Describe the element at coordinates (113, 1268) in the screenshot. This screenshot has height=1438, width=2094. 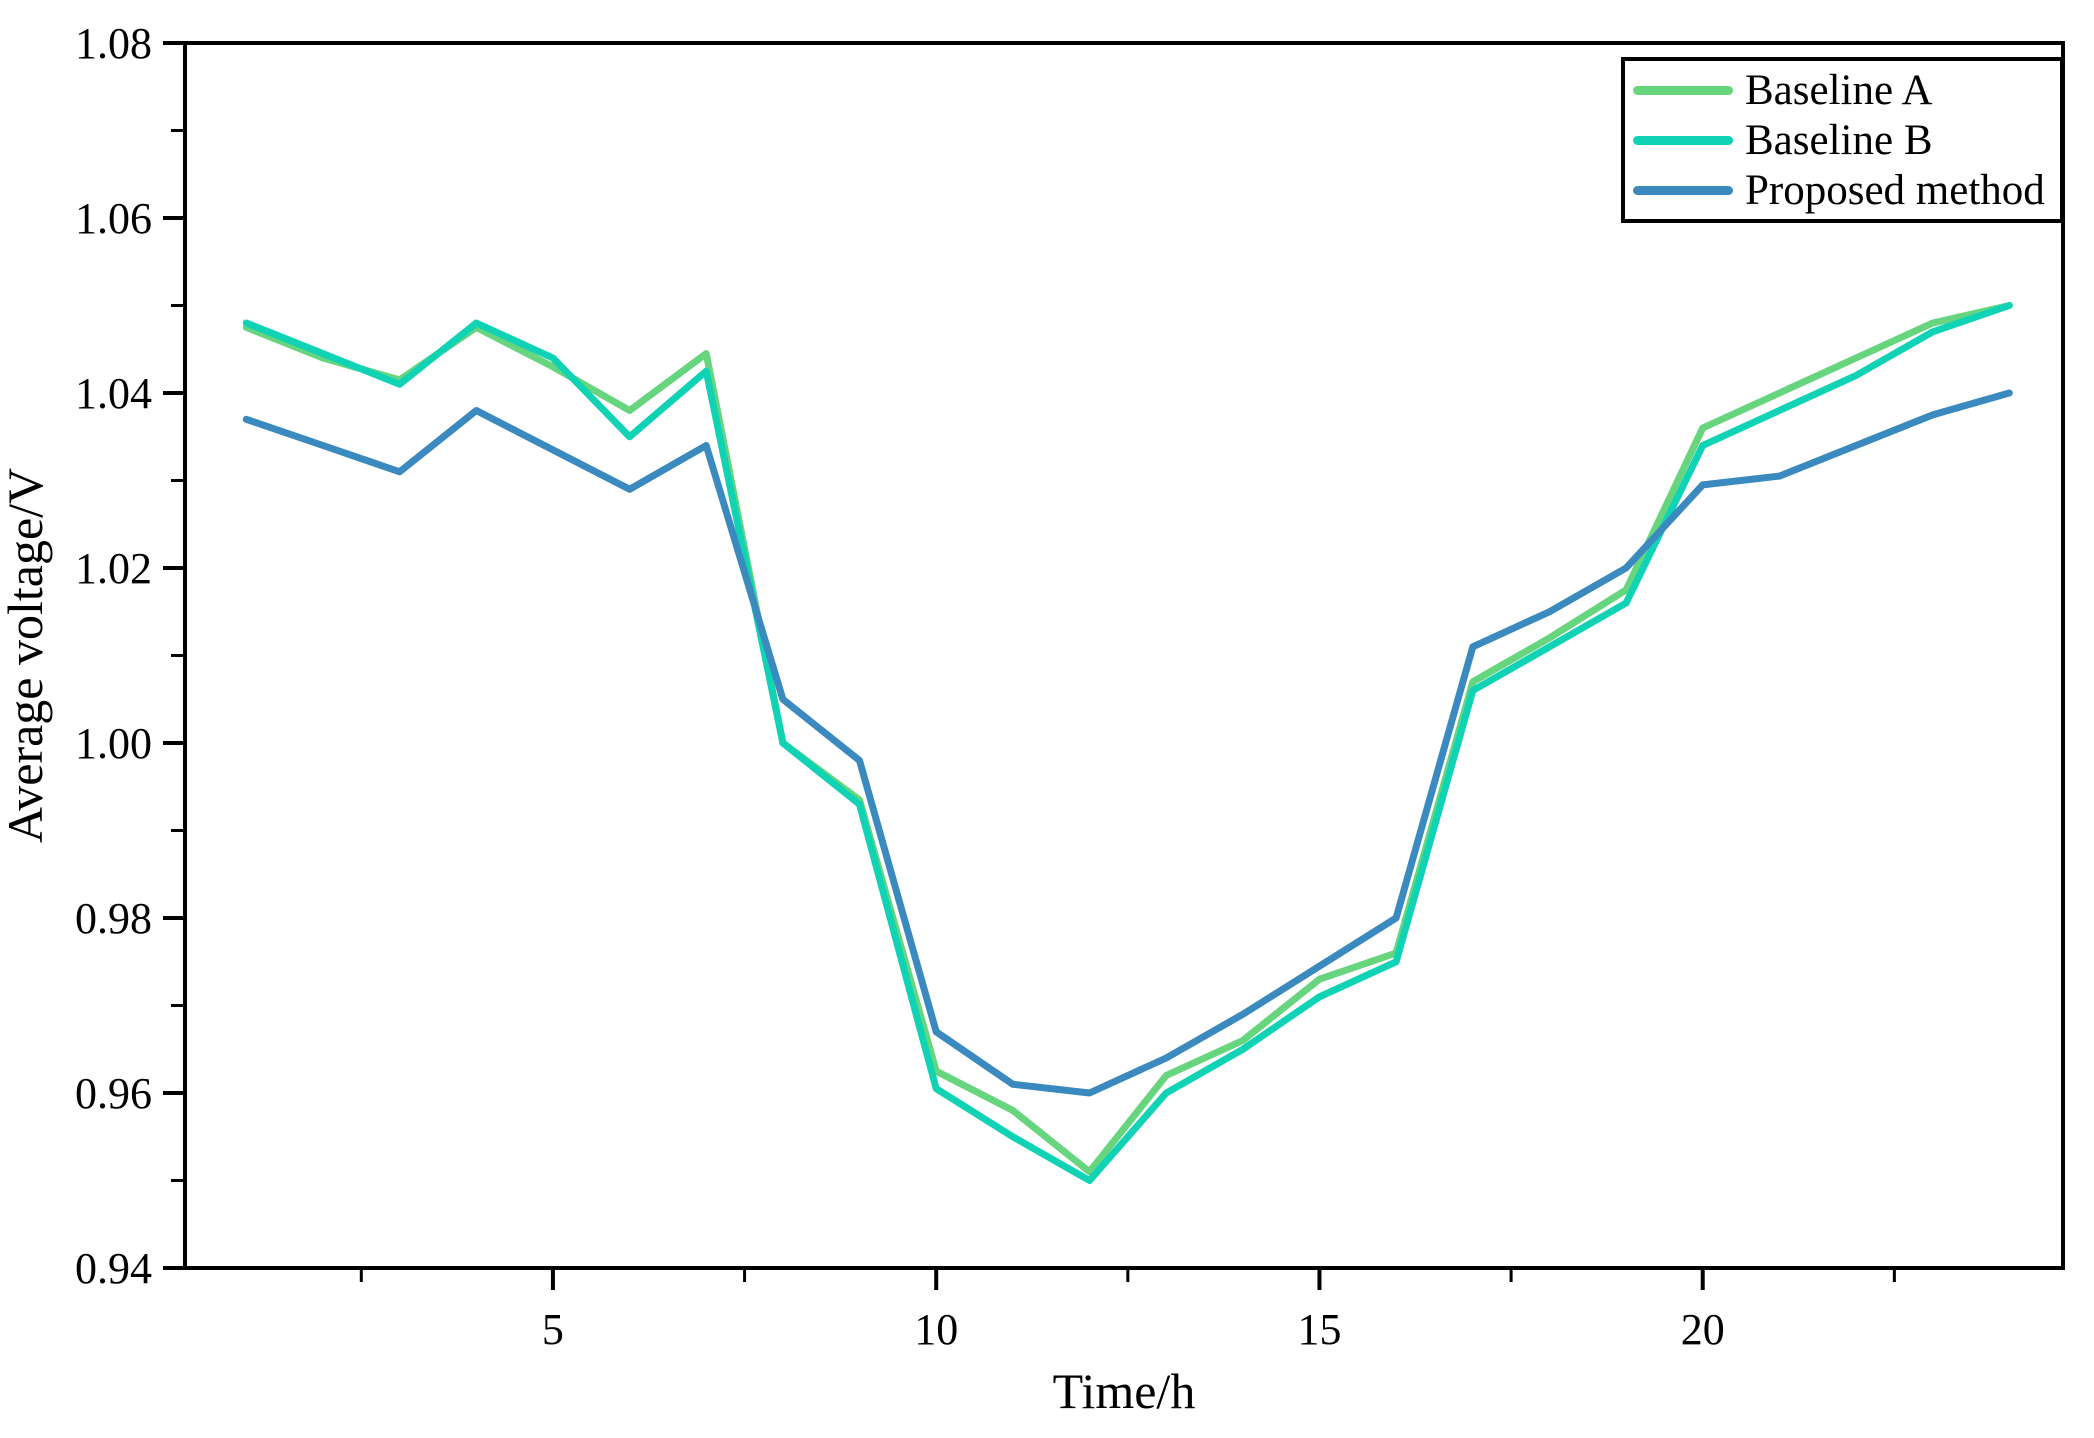
I see `y-tick-label: 0.94` at that location.